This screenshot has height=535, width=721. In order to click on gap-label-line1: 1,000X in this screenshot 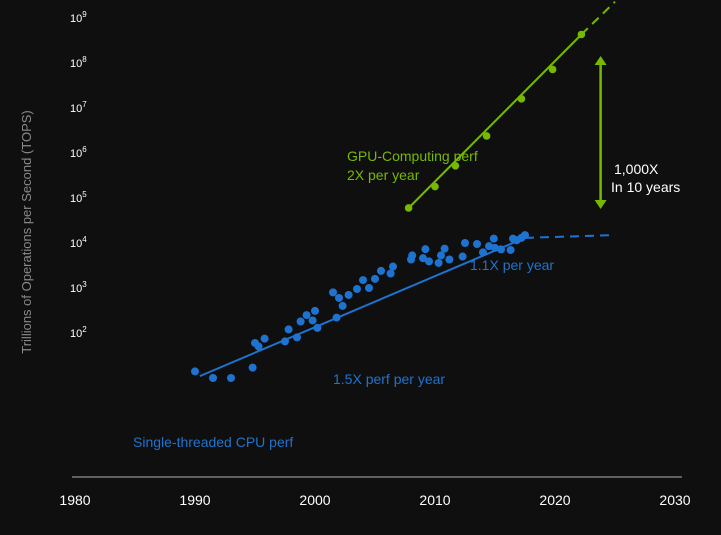, I will do `click(636, 169)`.